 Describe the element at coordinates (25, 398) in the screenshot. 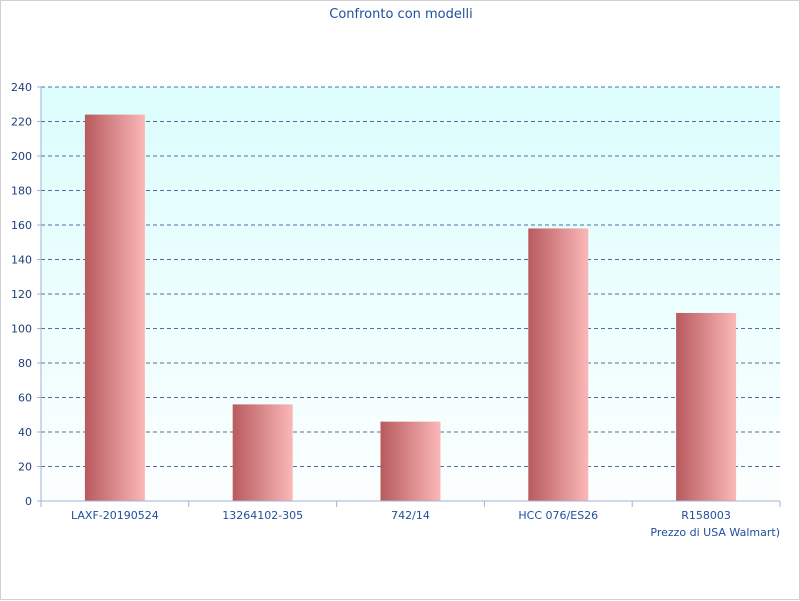

I see `y-tick-label: 60` at that location.